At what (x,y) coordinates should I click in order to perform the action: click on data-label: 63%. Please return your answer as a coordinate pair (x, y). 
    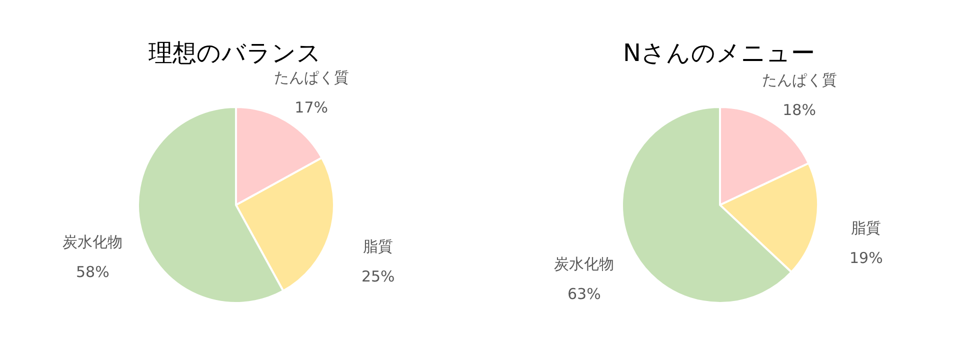
    Looking at the image, I should click on (584, 293).